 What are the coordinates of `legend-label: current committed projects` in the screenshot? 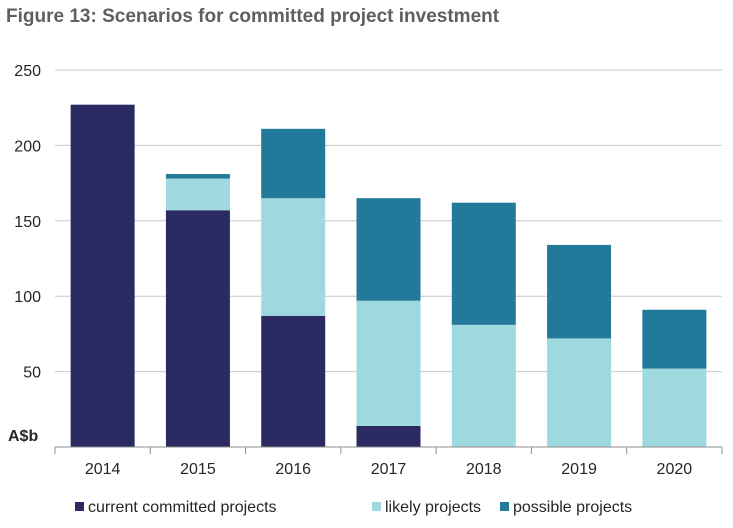 It's located at (182, 507).